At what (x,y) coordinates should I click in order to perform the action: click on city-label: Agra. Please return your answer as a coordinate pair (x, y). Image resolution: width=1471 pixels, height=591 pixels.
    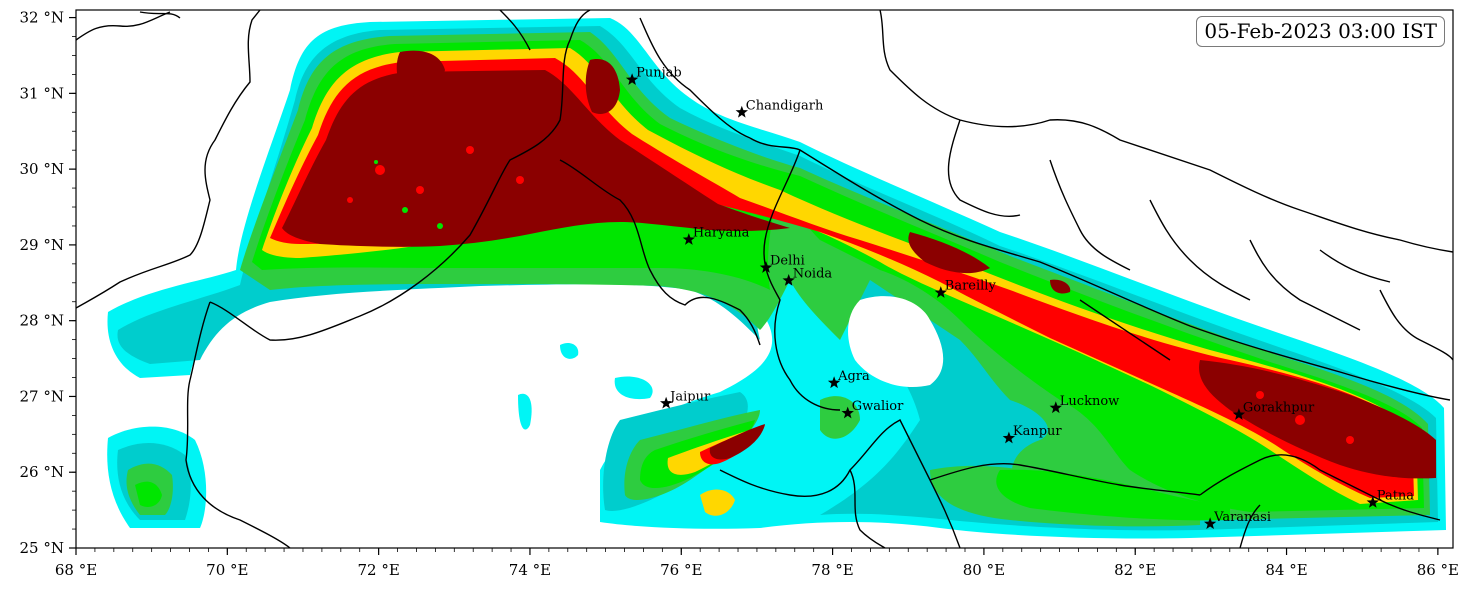
    Looking at the image, I should click on (853, 376).